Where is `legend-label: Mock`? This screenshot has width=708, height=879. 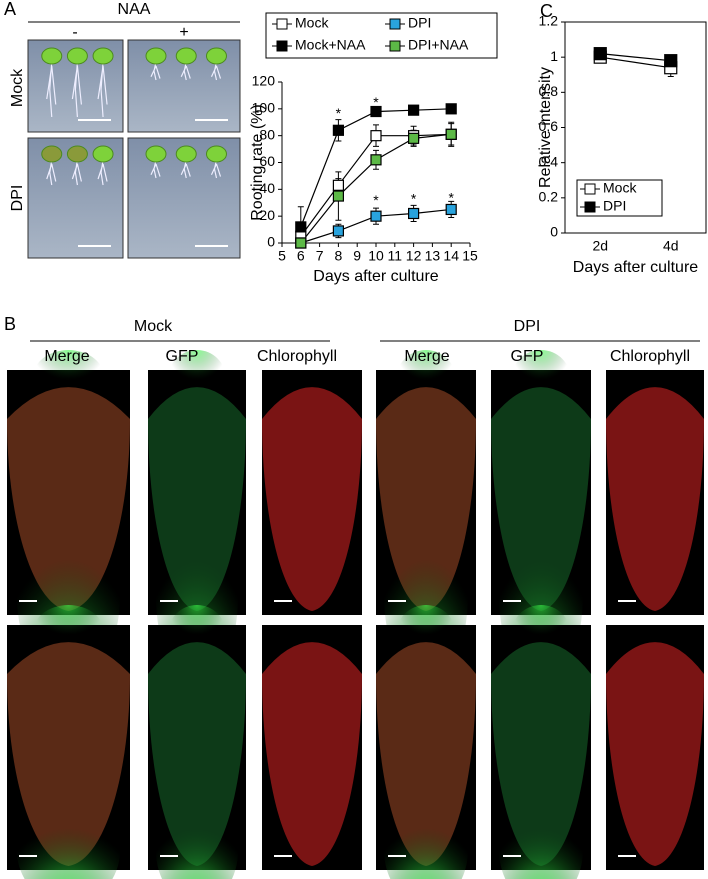
legend-label: Mock is located at coordinates (620, 188).